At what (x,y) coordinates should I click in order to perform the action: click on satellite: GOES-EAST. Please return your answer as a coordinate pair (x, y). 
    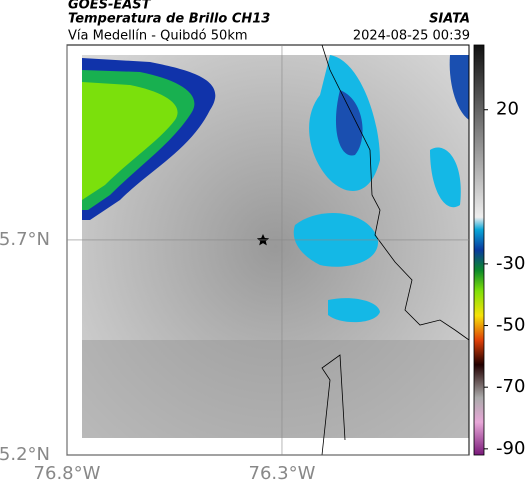
    Looking at the image, I should click on (110, 6).